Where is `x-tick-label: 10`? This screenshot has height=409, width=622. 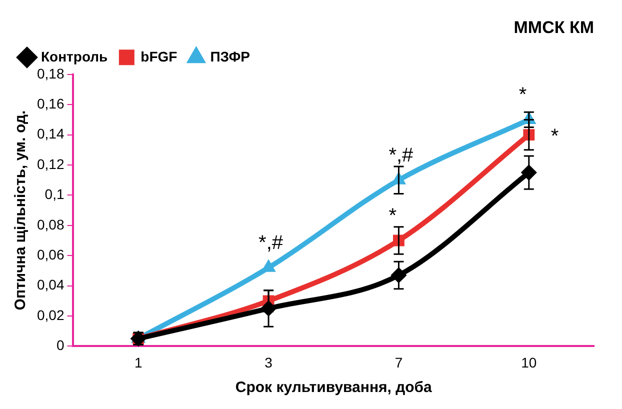 x-tick-label: 10 is located at coordinates (529, 362).